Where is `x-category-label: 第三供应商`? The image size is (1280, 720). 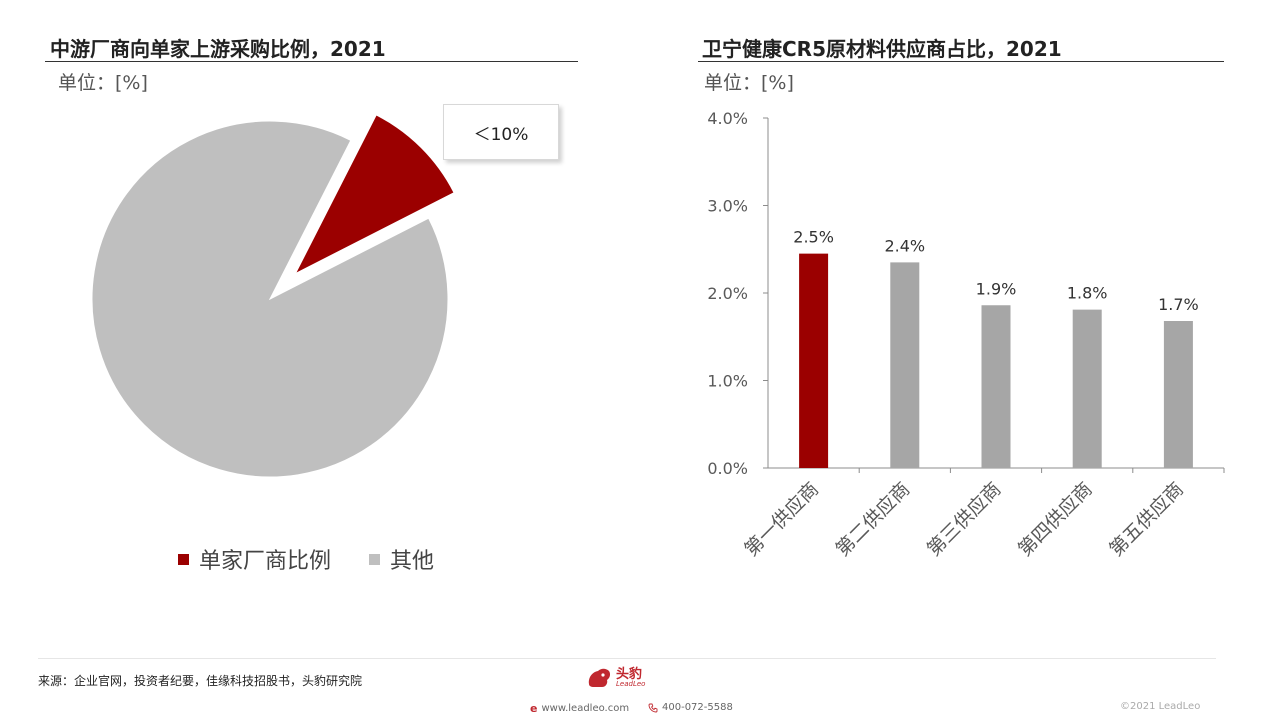
x-category-label: 第三供应商 is located at coordinates (964, 519).